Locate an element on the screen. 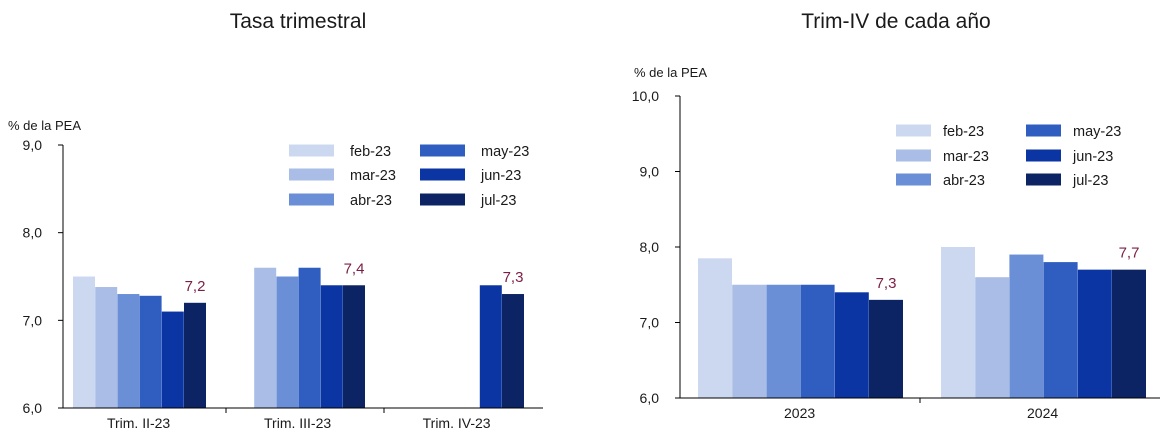  left-legend-label-feb-23: feb-23 is located at coordinates (370, 152).